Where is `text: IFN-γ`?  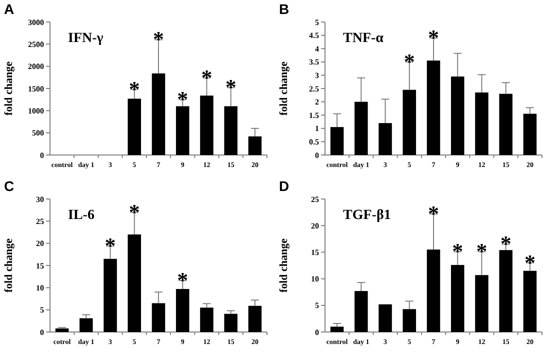
text: IFN-γ is located at coordinates (86, 38).